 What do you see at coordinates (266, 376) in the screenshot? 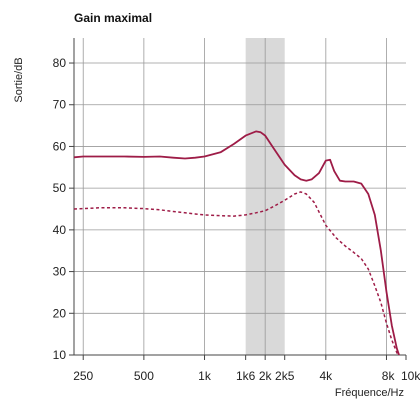
I see `x-tick-label-2k: 2k` at bounding box center [266, 376].